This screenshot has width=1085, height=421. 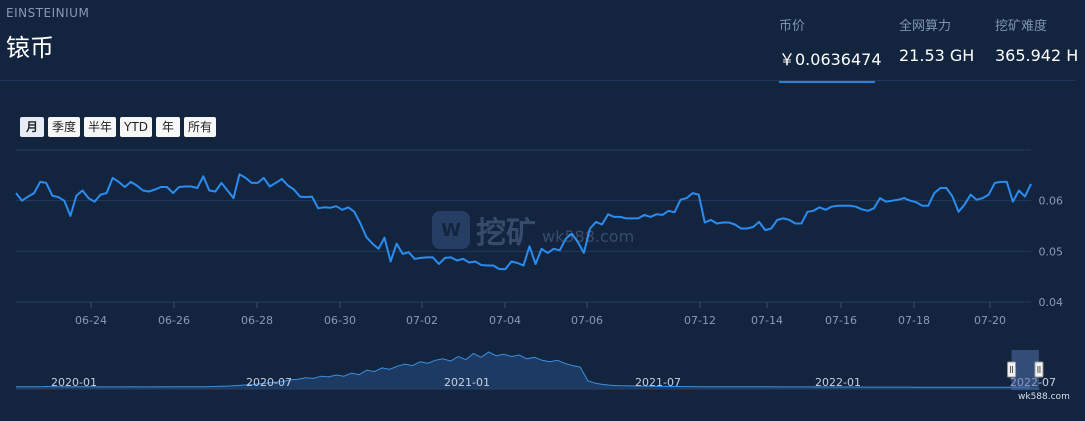 I want to click on y-tick-label: 0.06, so click(x=1051, y=201).